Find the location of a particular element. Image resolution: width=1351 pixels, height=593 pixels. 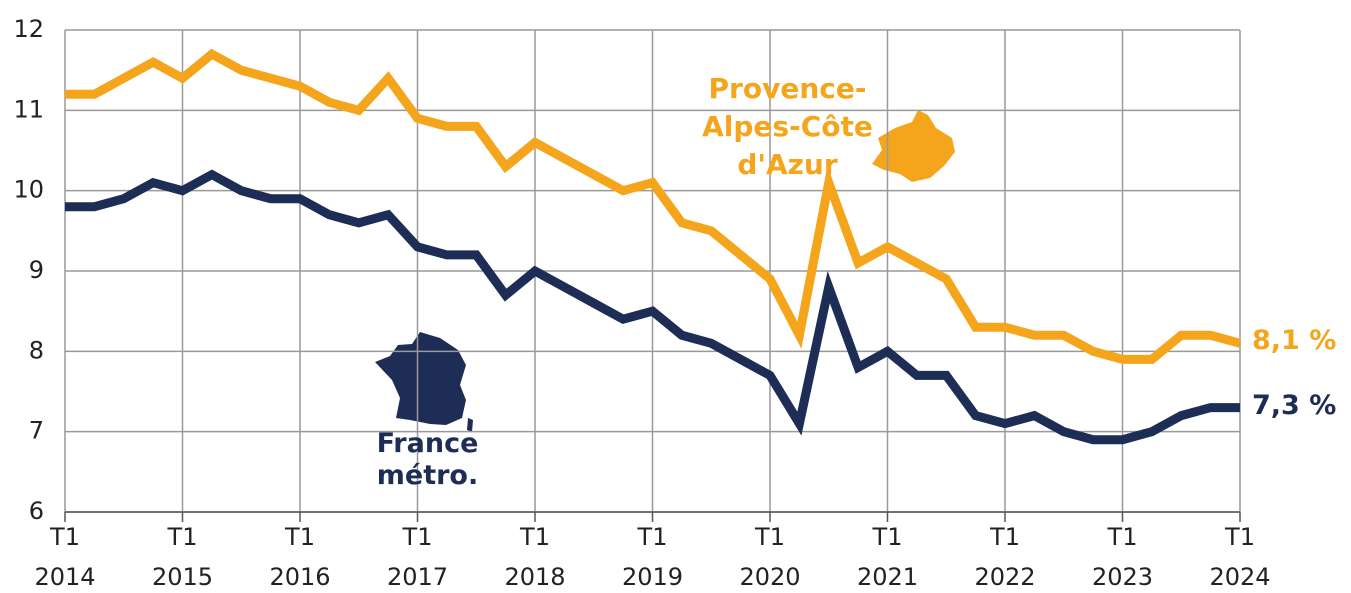

x-tick-label: T1 2024 is located at coordinates (1240, 557).